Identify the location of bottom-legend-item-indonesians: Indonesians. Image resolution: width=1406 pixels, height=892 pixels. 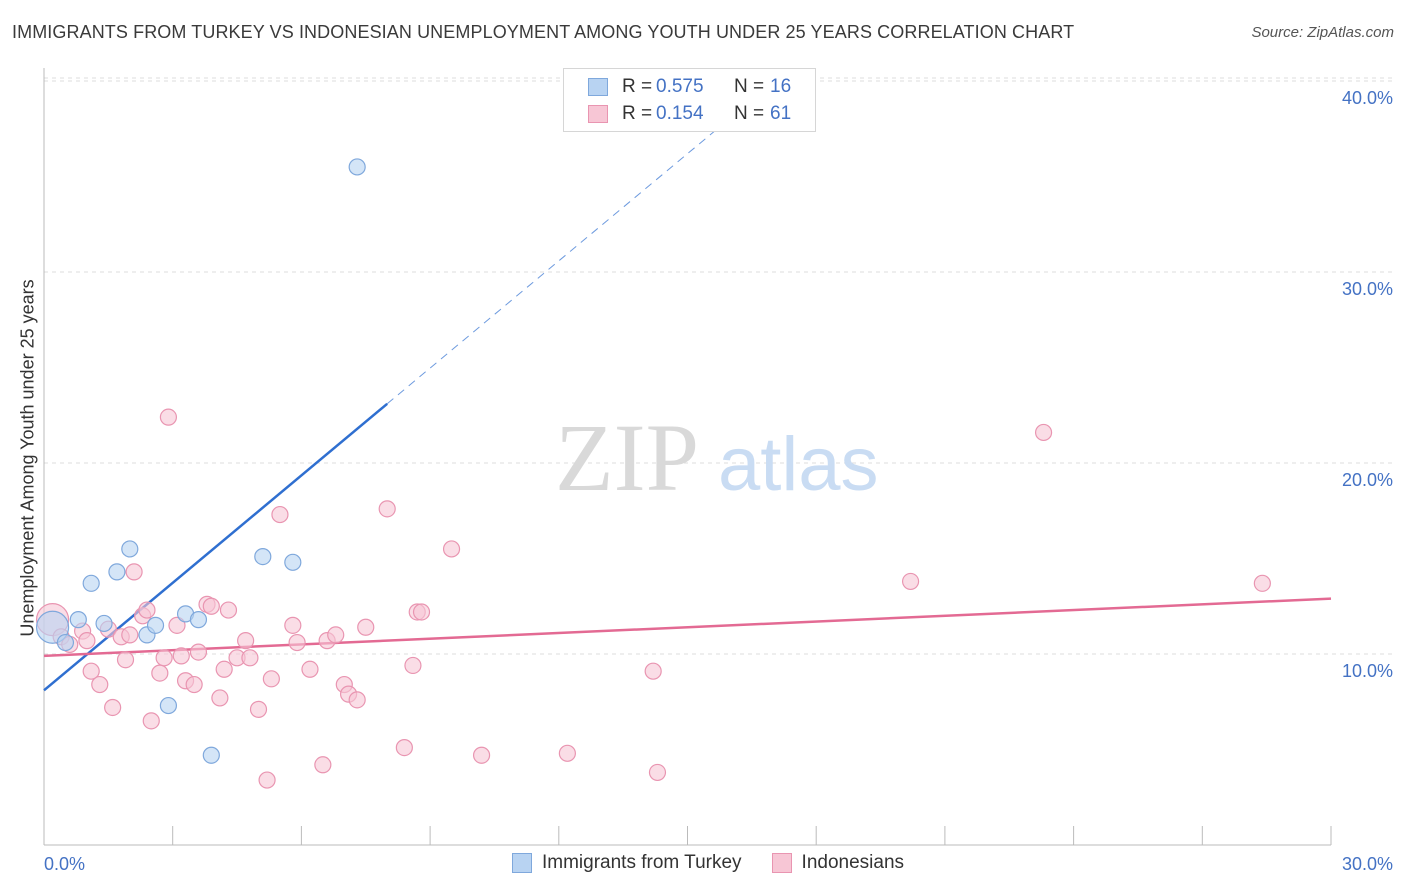
(838, 863).